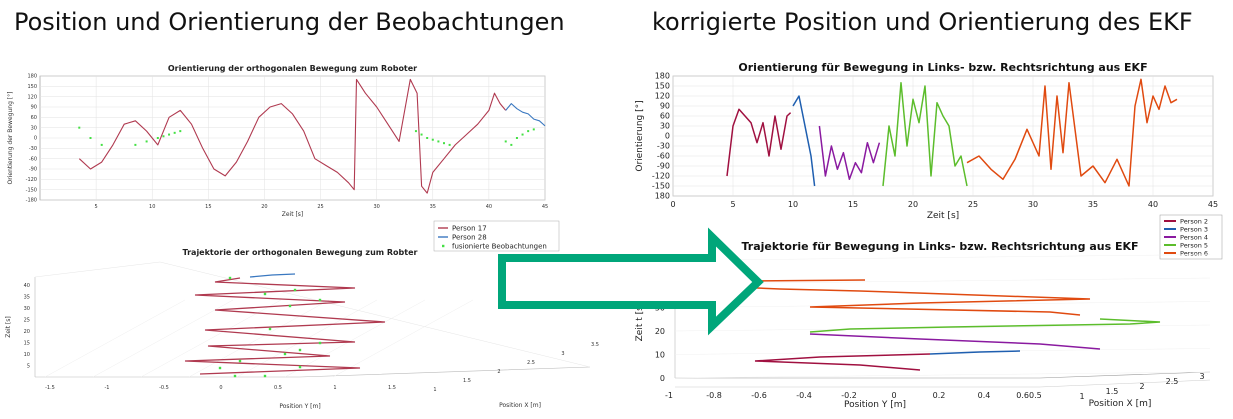 The image size is (1233, 419). Describe the element at coordinates (27, 286) in the screenshot. I see `z-tick-label: 40` at that location.